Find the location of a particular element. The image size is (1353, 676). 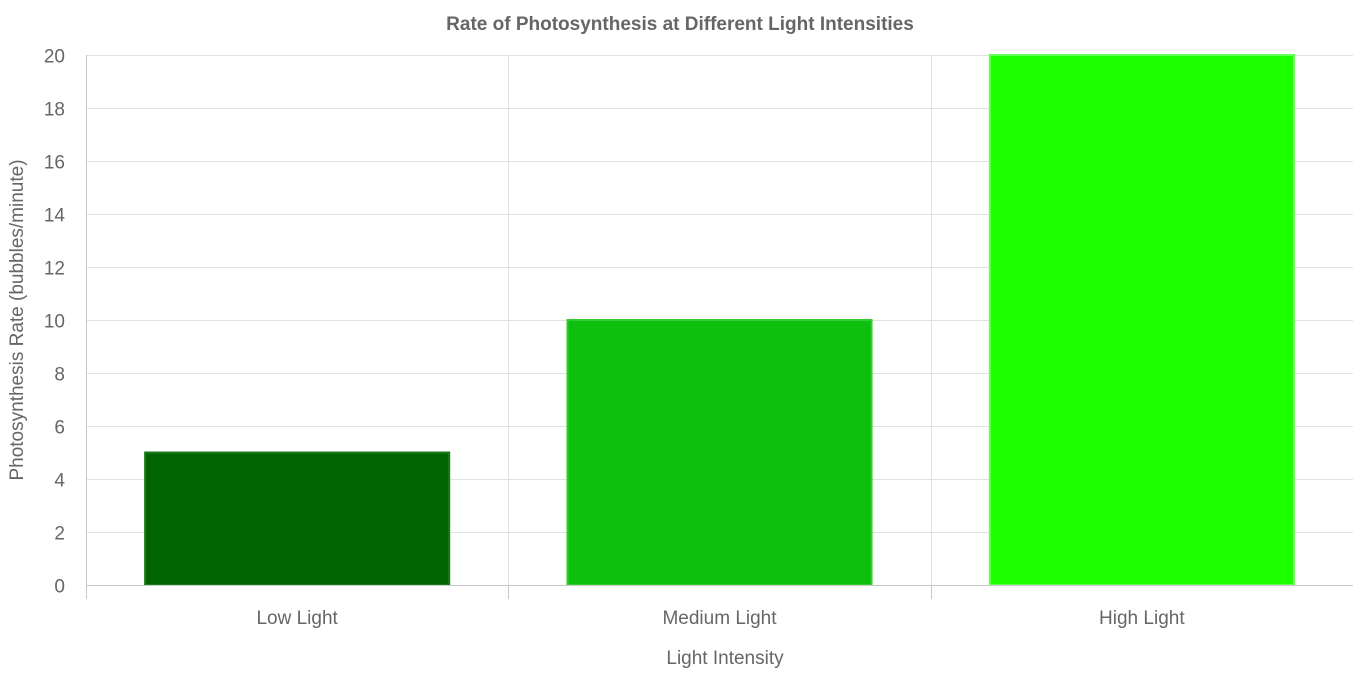

y-tick-label: 0 is located at coordinates (59, 587).